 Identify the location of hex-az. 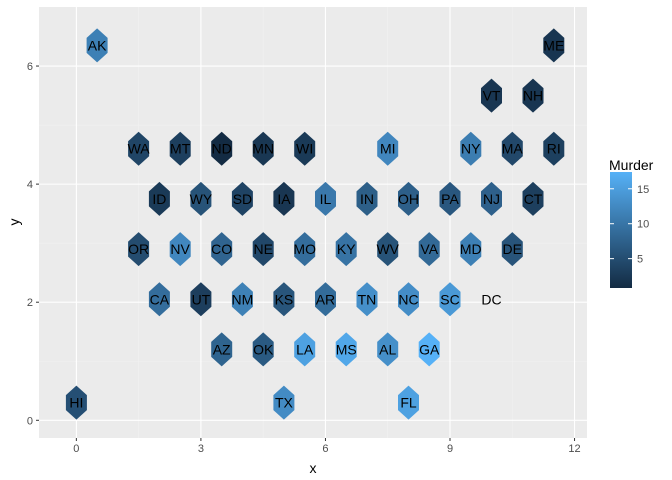
(222, 349).